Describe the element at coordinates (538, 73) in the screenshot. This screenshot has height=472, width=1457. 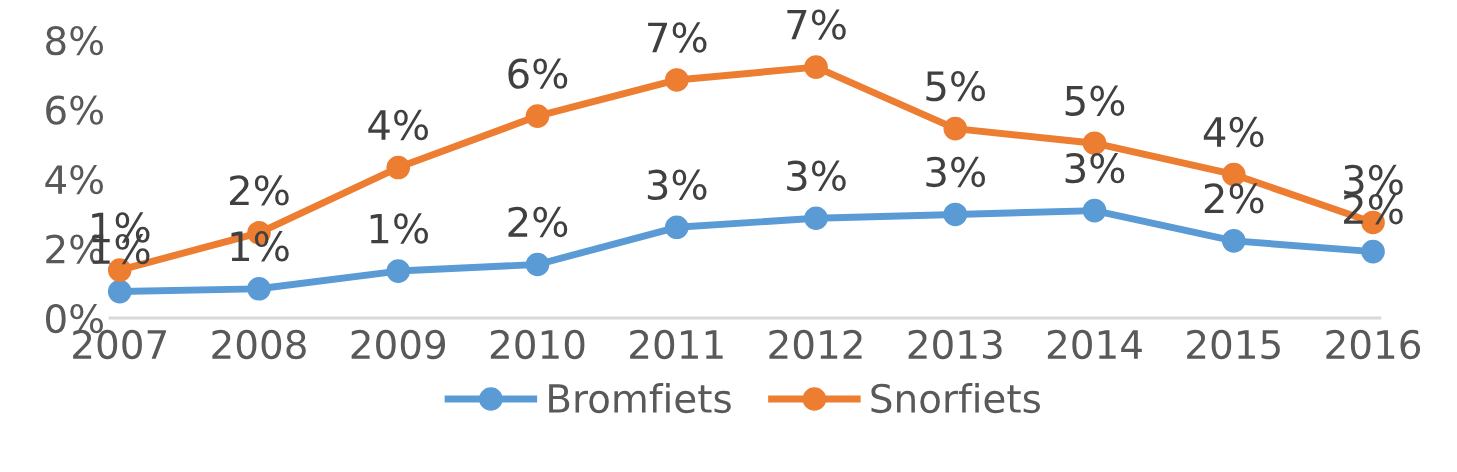
I see `data-label: 6%` at that location.